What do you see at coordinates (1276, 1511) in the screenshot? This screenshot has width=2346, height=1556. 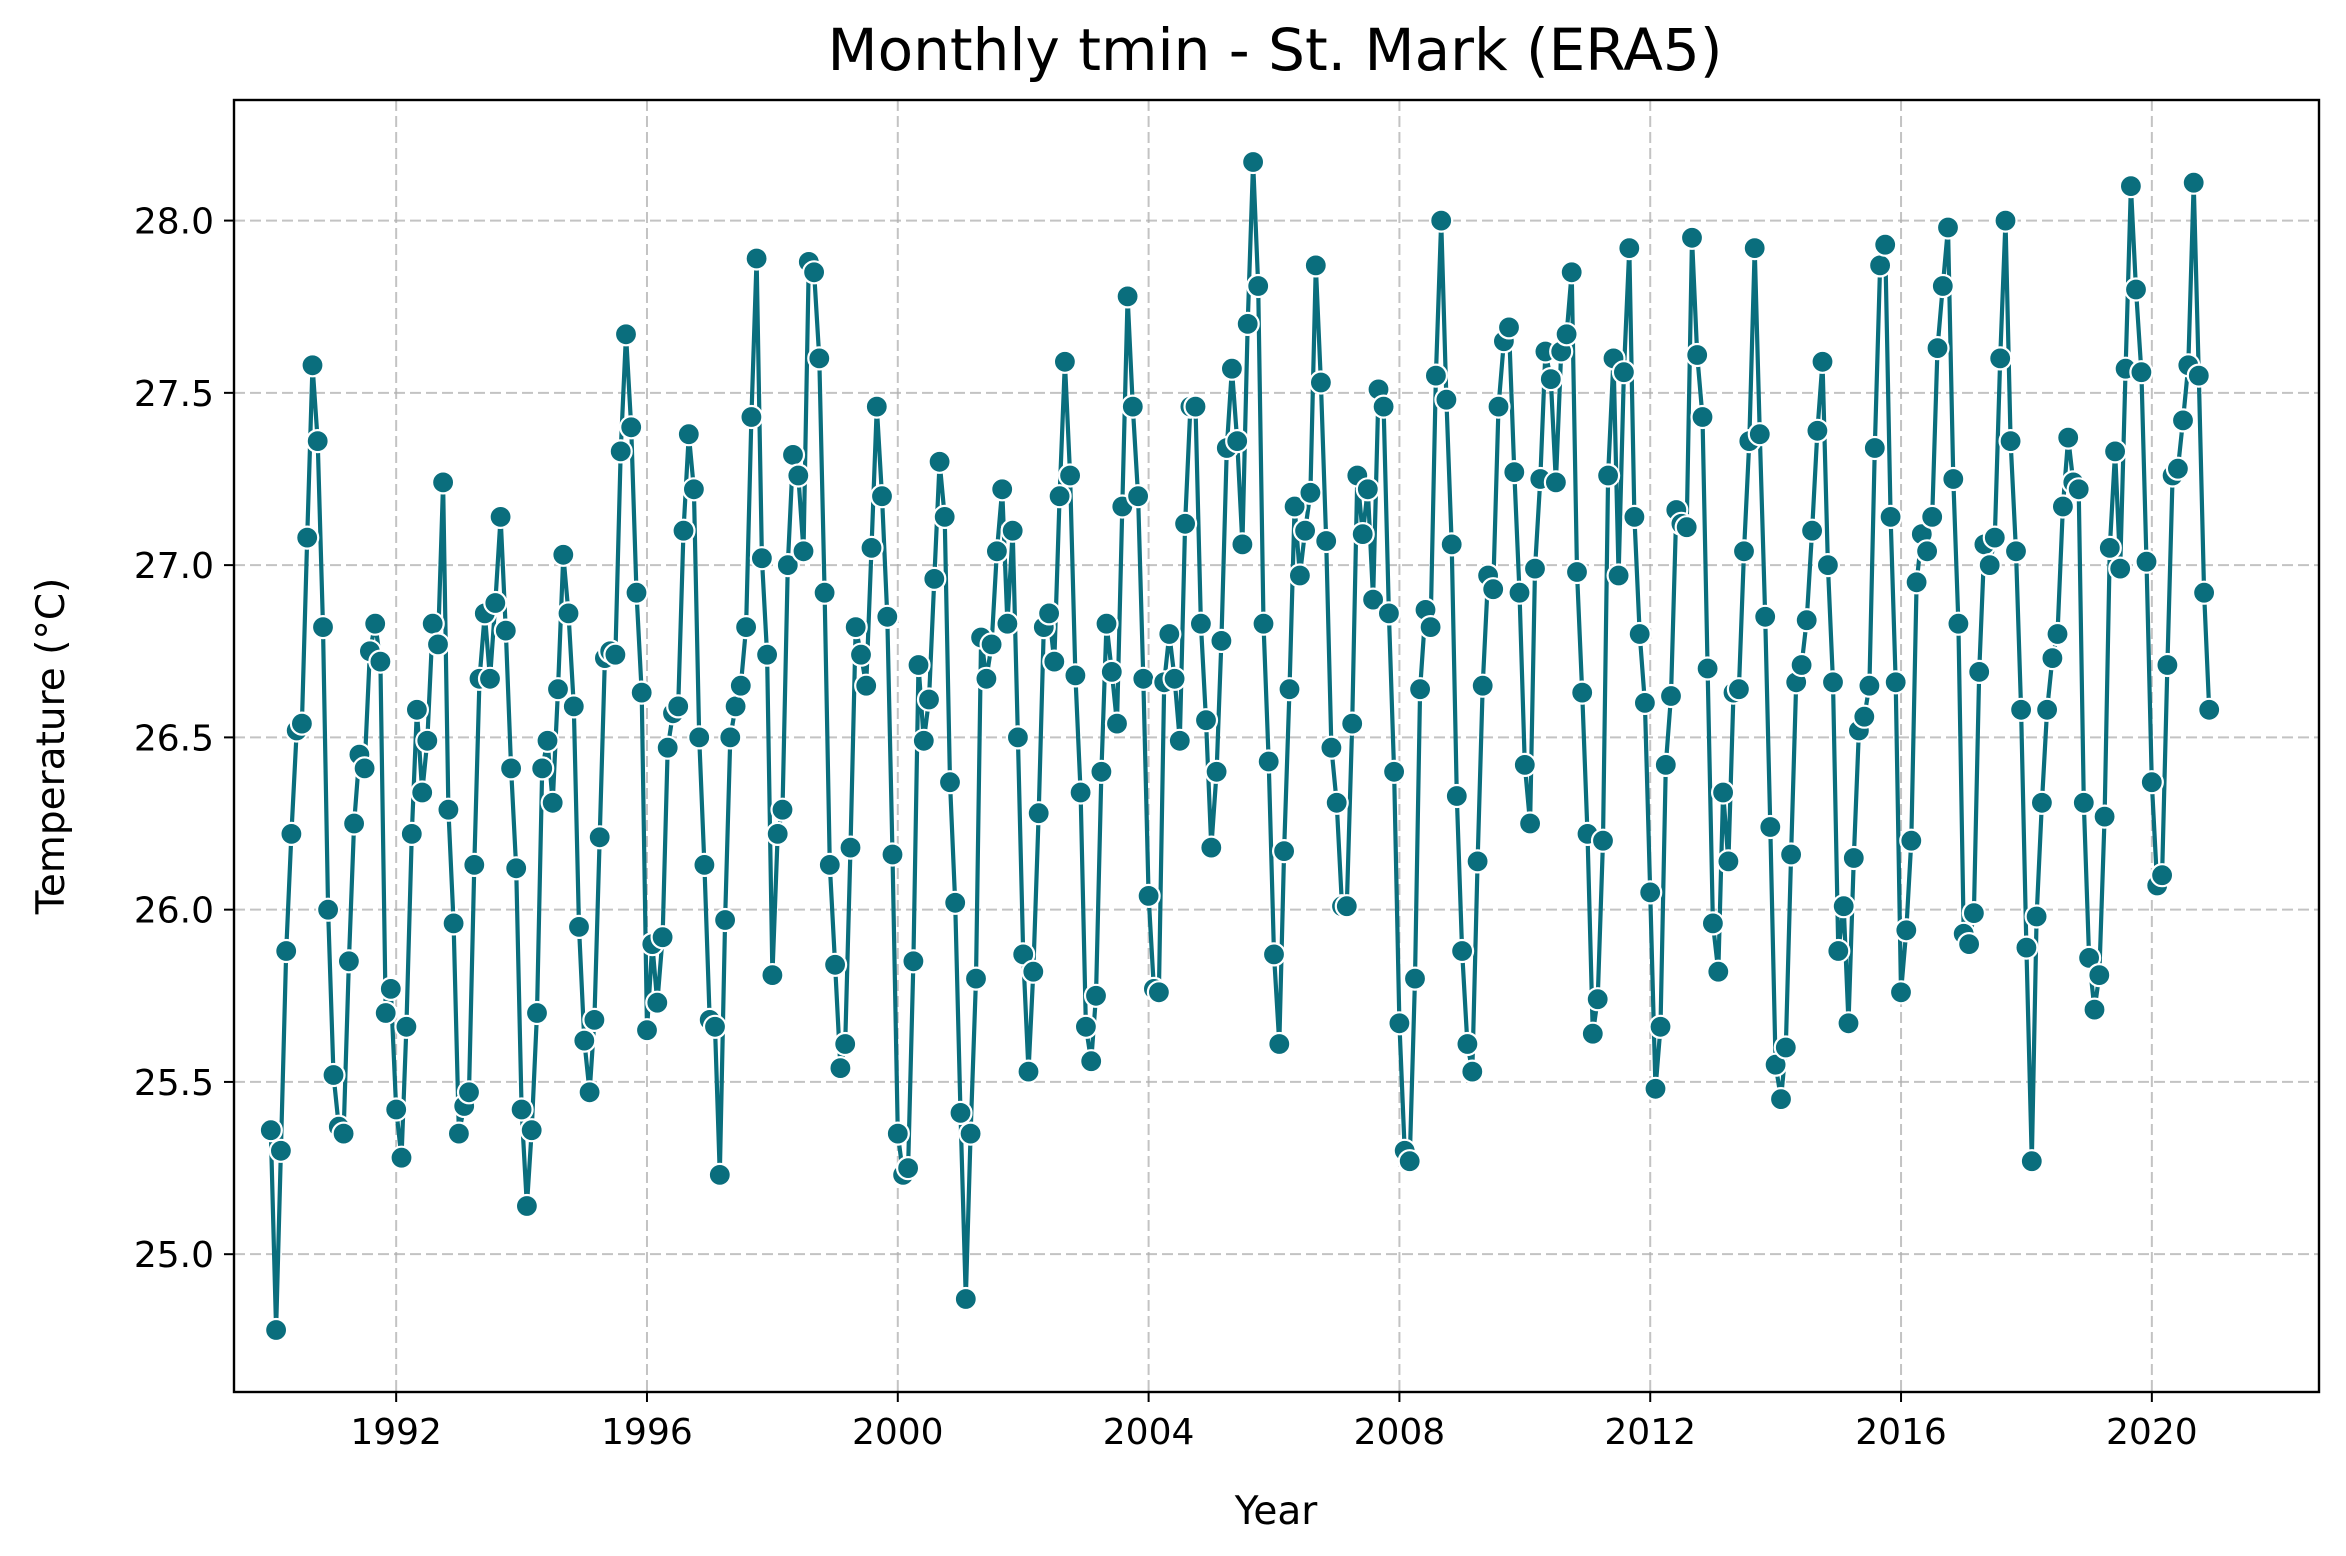 I see `x-axis-label: Year` at bounding box center [1276, 1511].